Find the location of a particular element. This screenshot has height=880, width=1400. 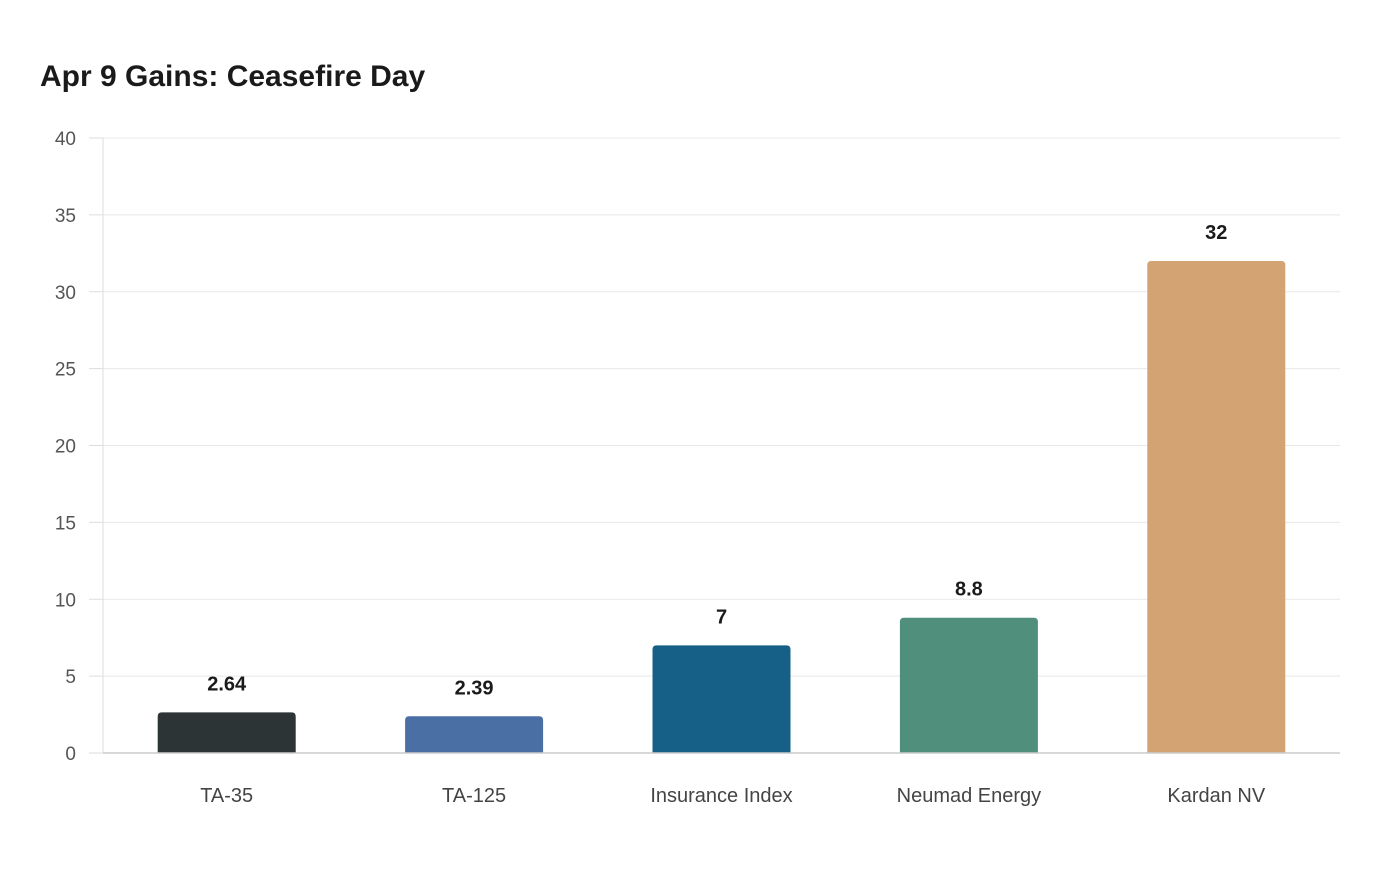

data-label: 2.39 is located at coordinates (474, 688).